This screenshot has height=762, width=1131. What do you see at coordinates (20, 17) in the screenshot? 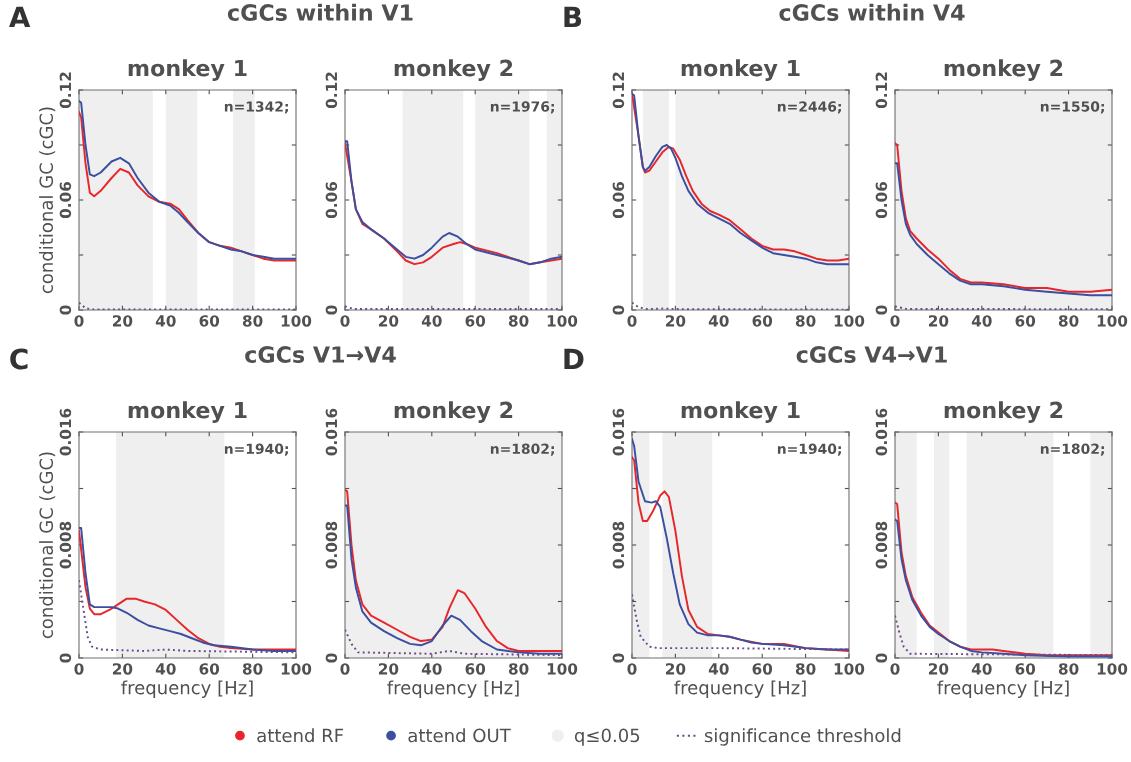
I see `text: A` at bounding box center [20, 17].